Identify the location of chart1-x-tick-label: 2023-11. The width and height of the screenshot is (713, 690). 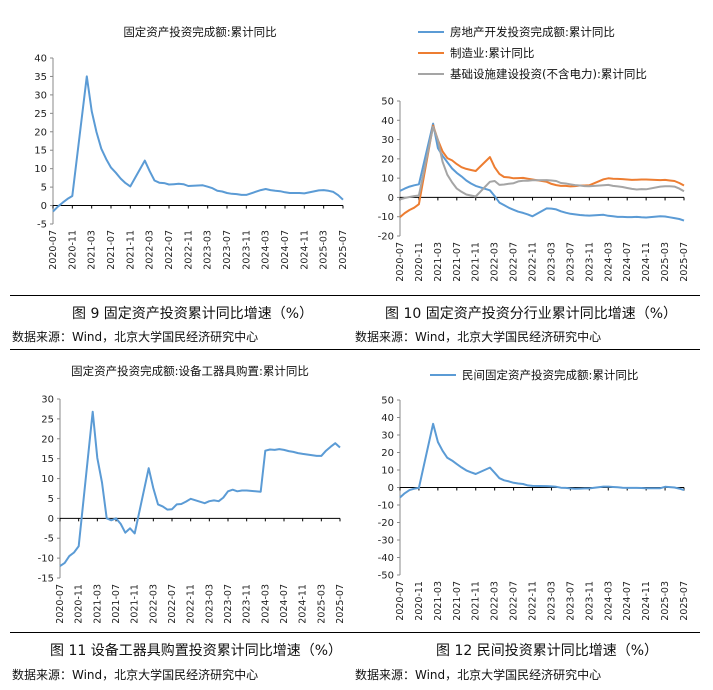
(246, 250).